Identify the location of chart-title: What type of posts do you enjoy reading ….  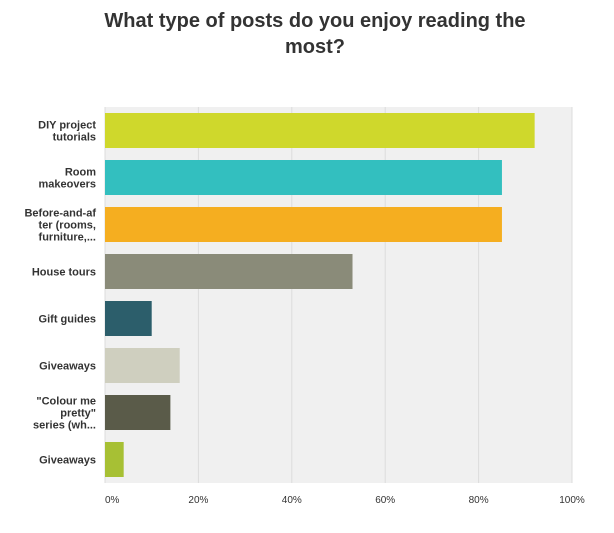
(315, 34).